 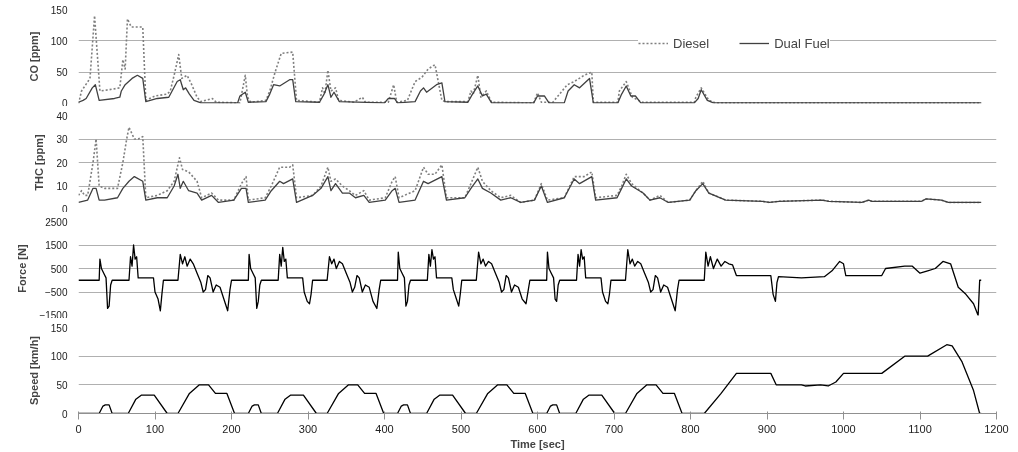 I want to click on x-tick-label: 1200, so click(x=996, y=428).